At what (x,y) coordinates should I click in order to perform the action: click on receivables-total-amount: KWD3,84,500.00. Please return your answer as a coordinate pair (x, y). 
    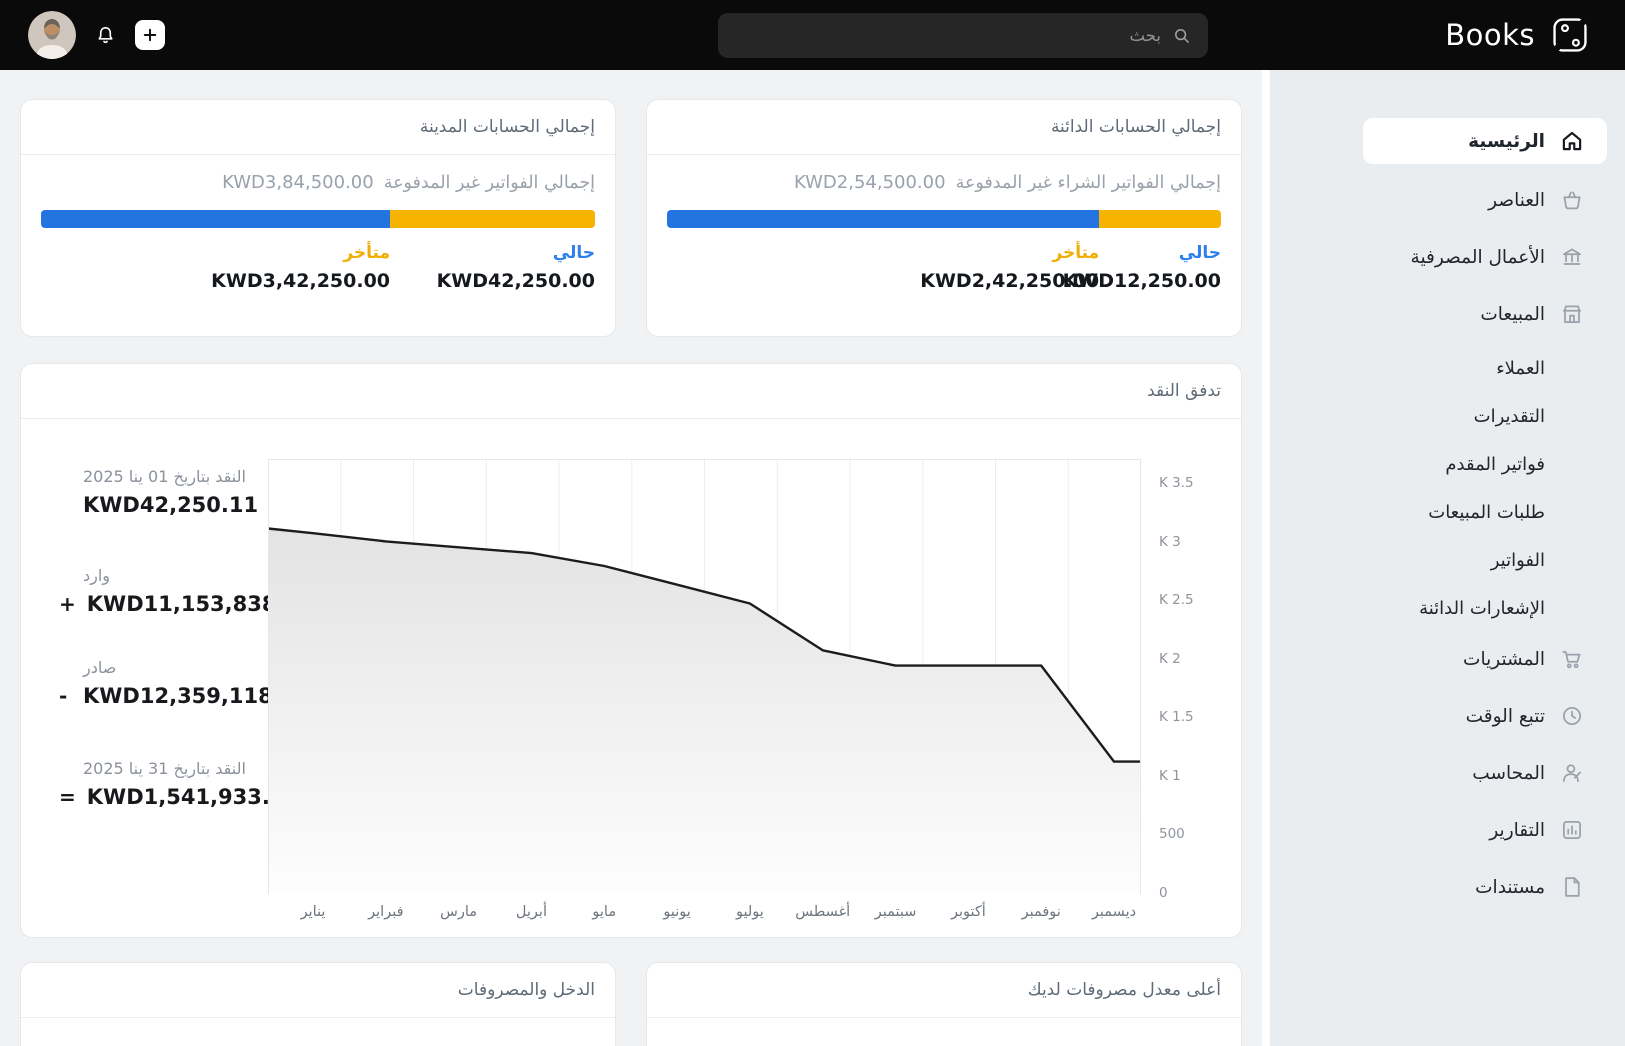
    Looking at the image, I should click on (298, 182).